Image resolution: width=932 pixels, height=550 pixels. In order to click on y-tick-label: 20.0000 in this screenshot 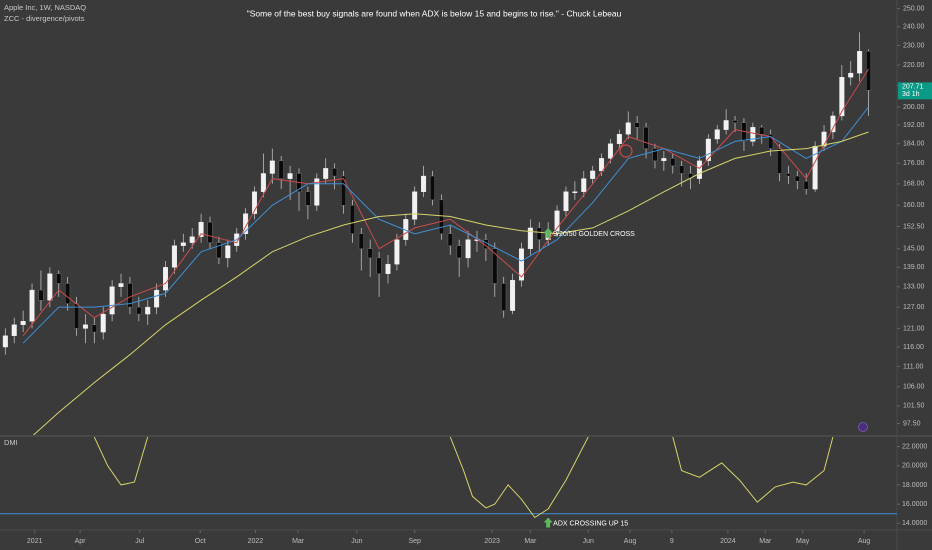, I will do `click(914, 466)`.